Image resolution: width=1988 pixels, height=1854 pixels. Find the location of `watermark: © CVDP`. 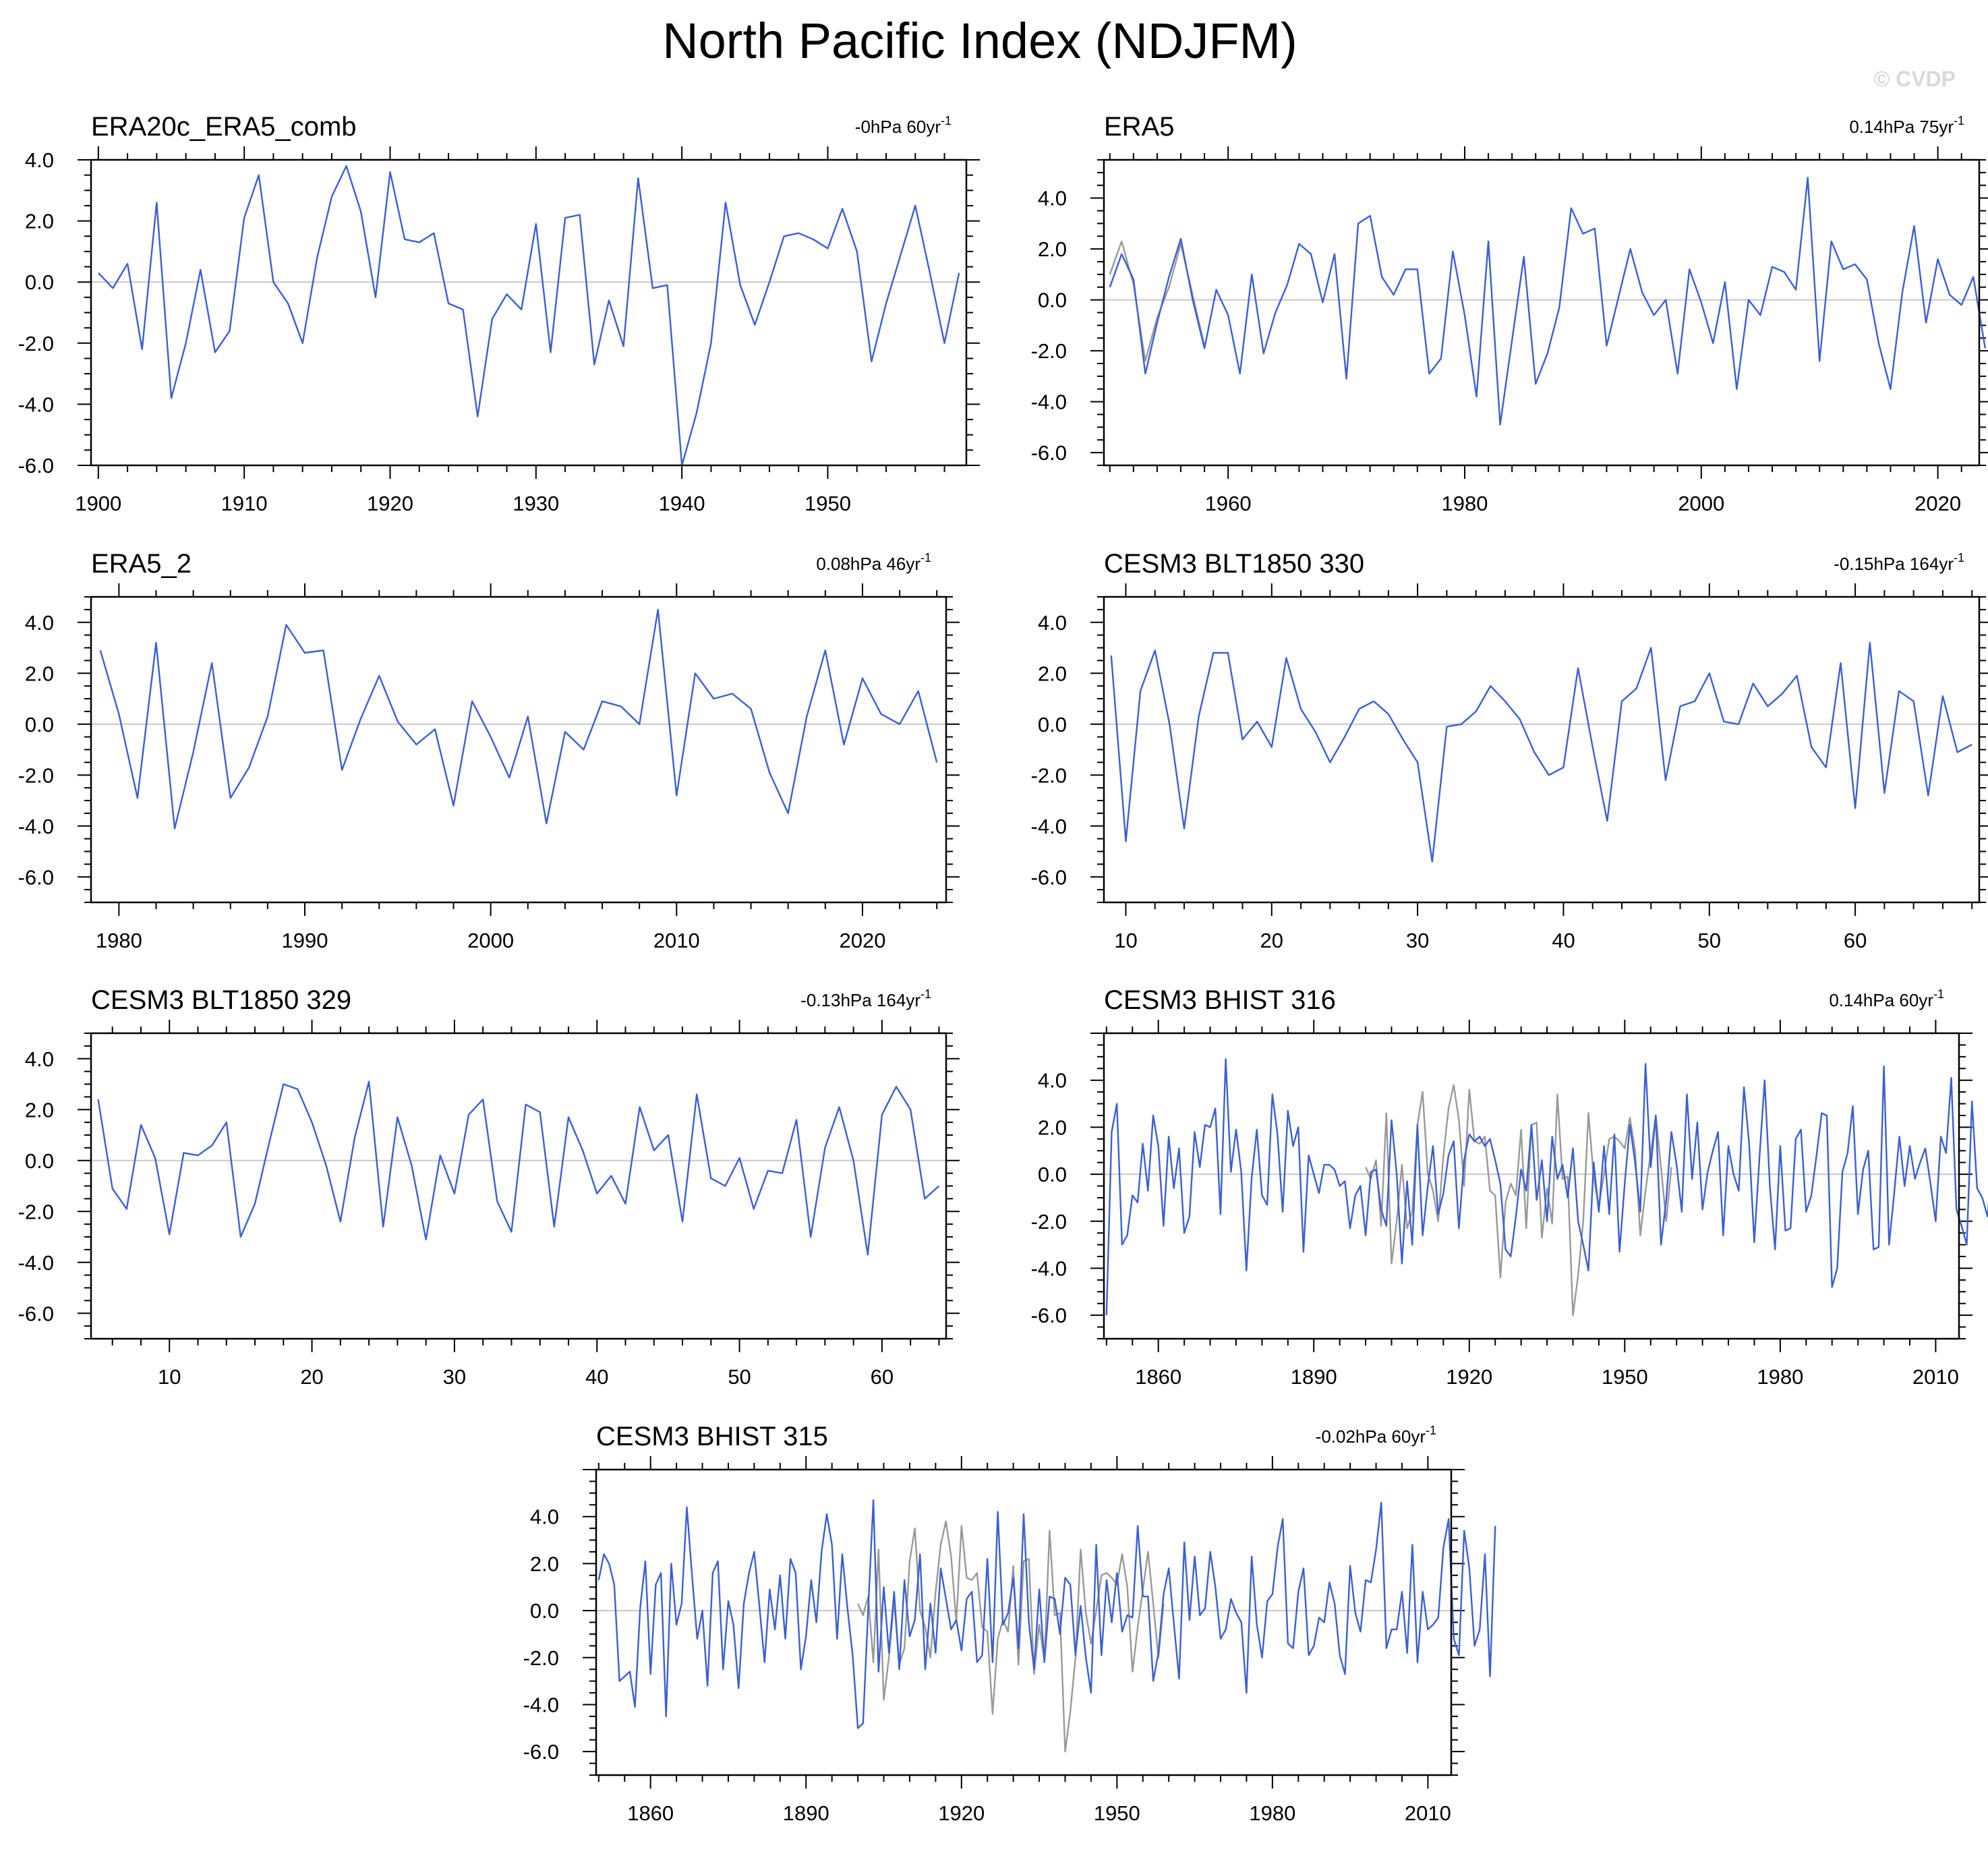

watermark: © CVDP is located at coordinates (1915, 79).